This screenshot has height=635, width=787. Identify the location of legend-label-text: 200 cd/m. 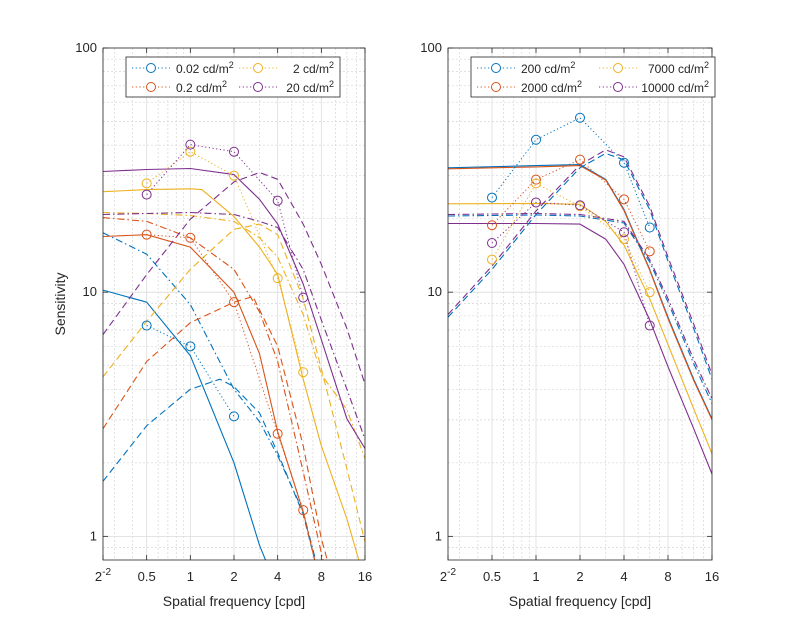
(545, 69).